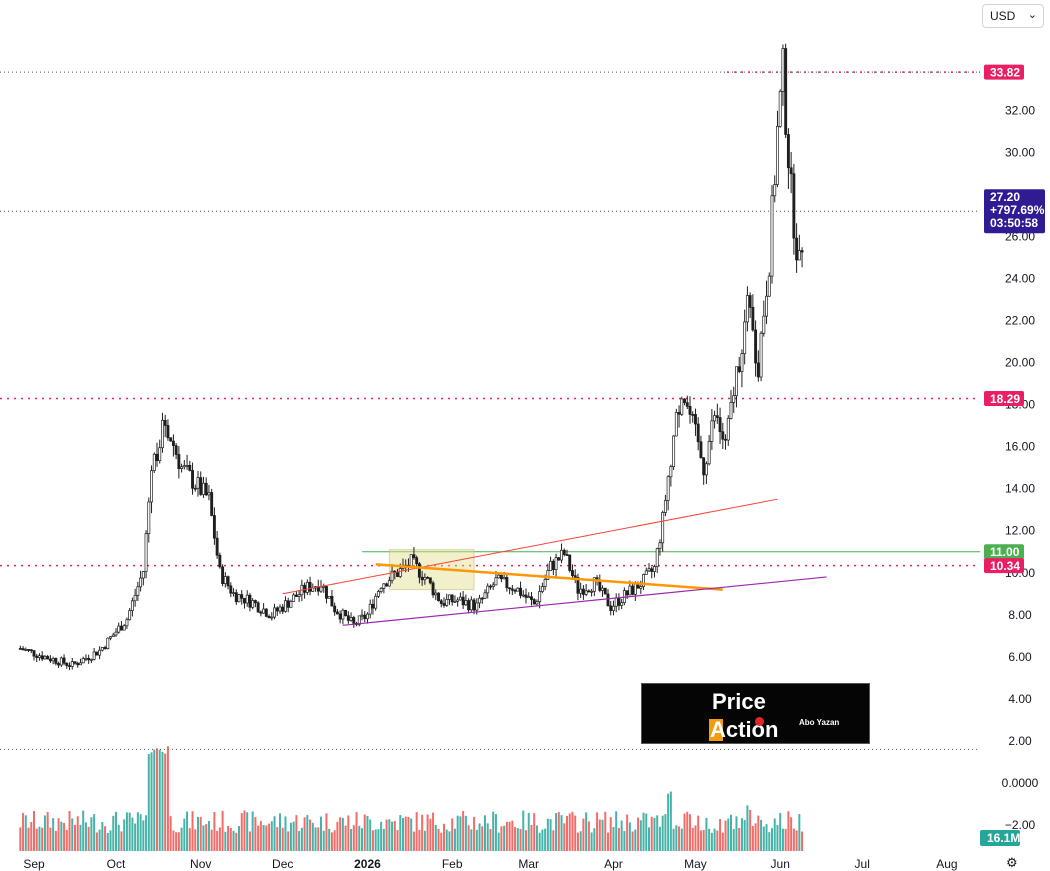 This screenshot has height=871, width=1050. Describe the element at coordinates (819, 722) in the screenshot. I see `logo-byline: Abo Yazan` at that location.